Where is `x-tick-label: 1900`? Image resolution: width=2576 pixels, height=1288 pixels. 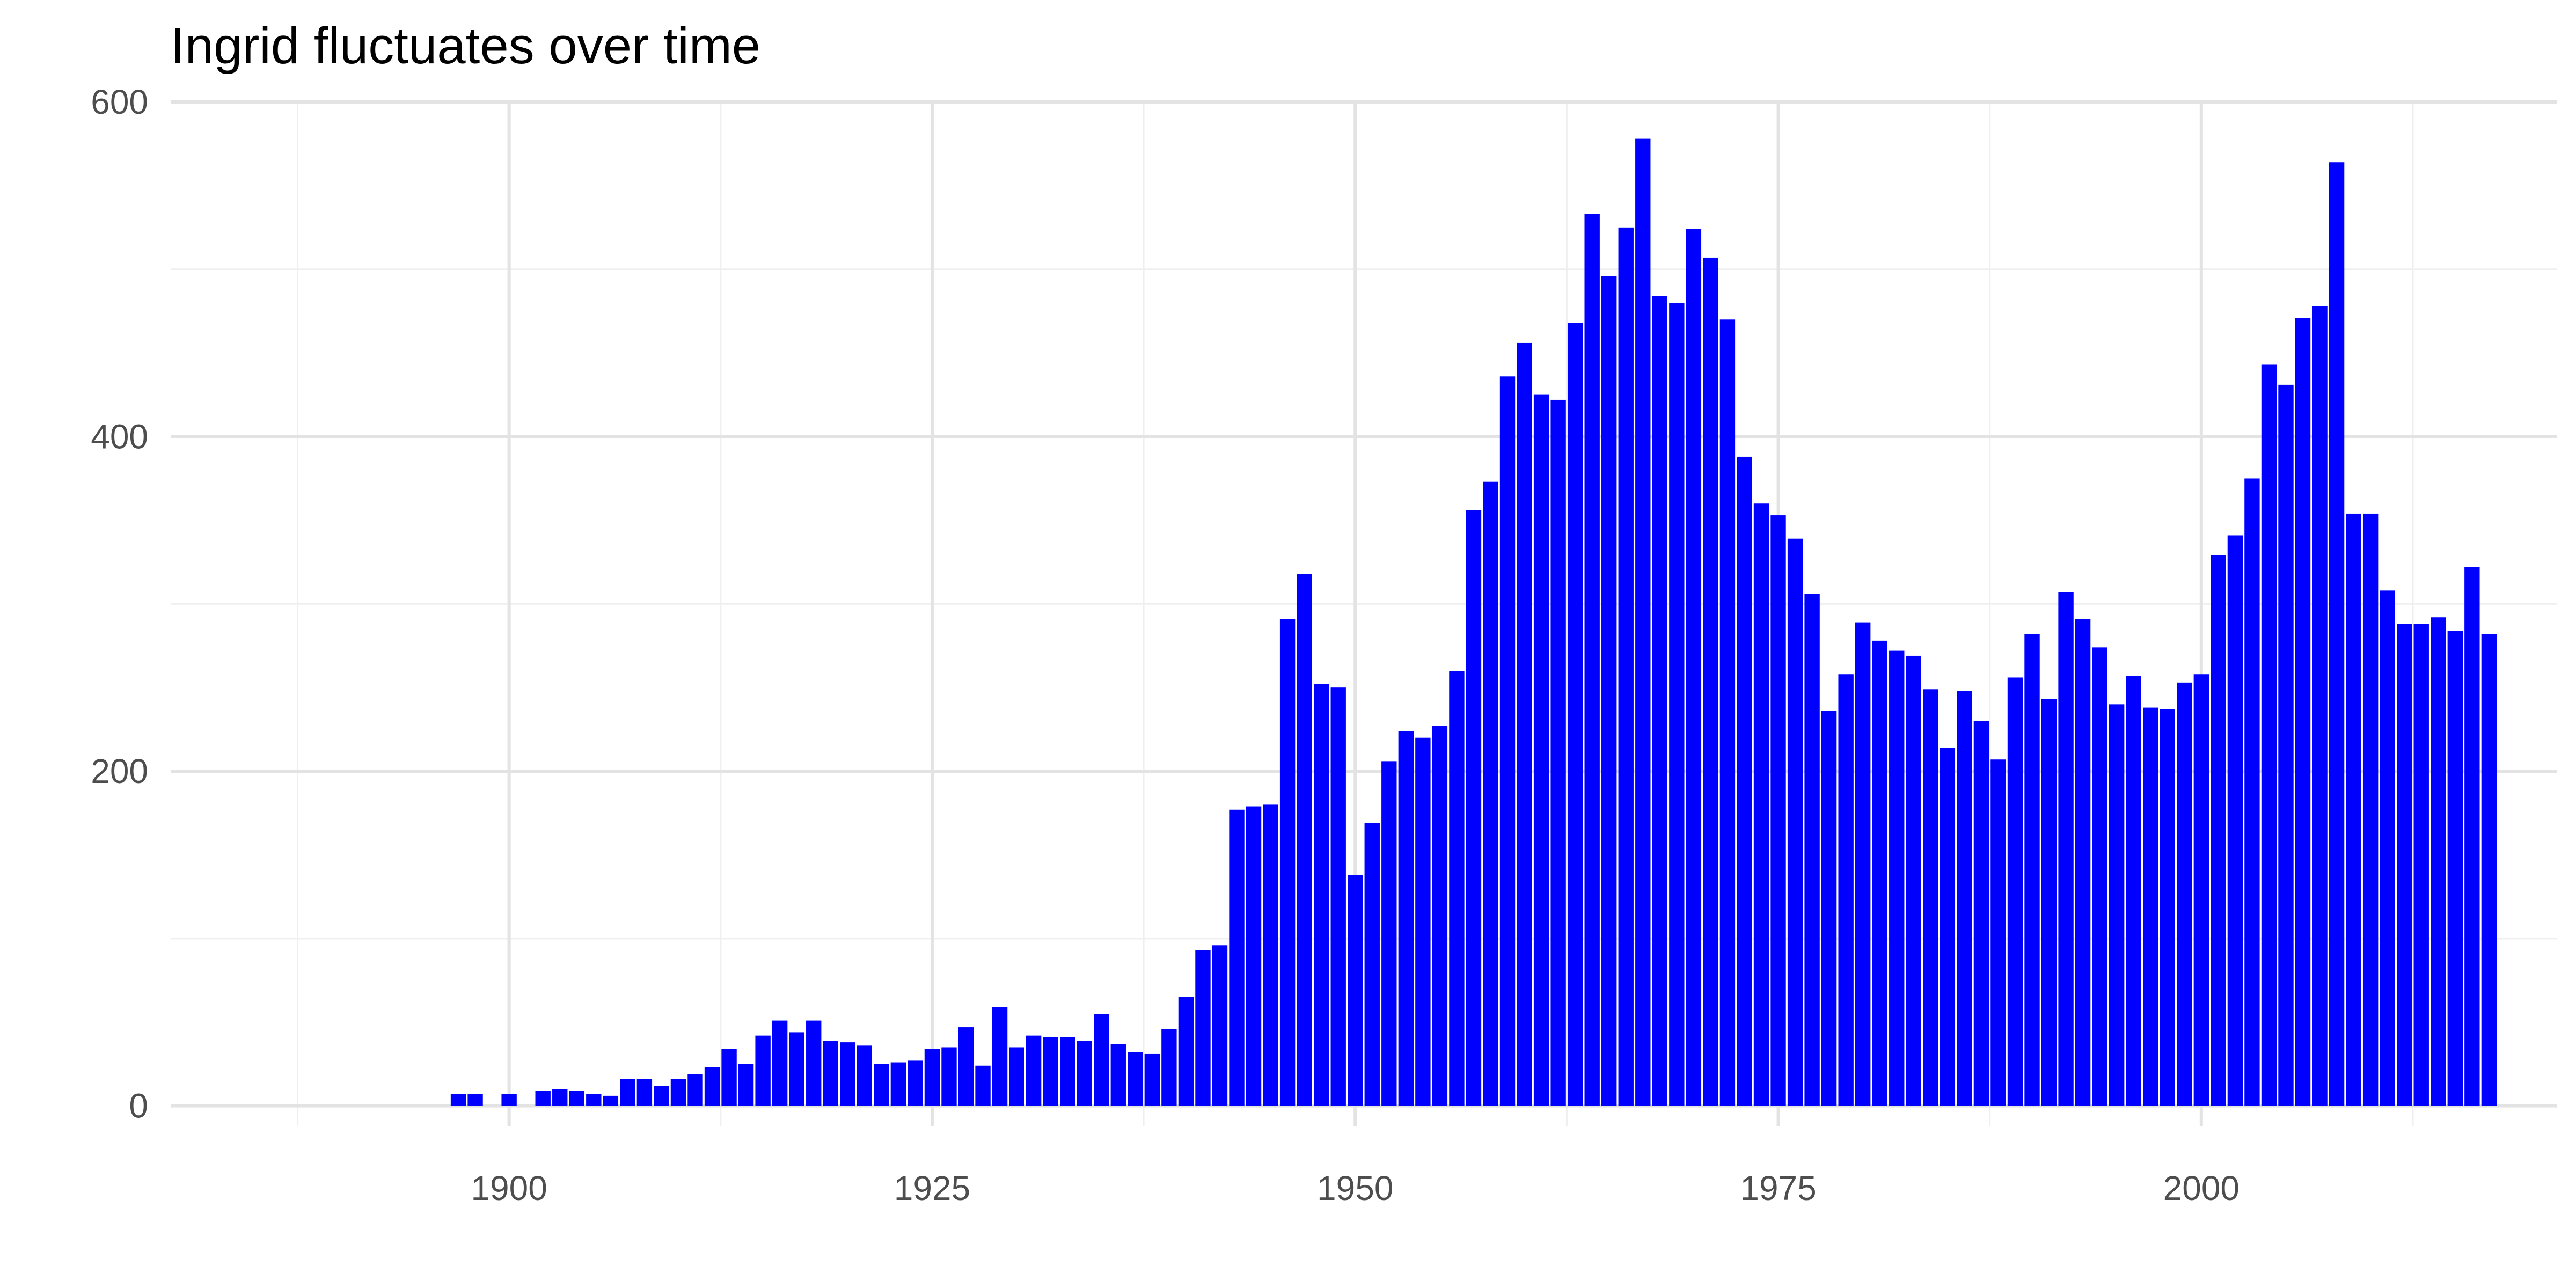
x-tick-label: 1900 is located at coordinates (509, 1188).